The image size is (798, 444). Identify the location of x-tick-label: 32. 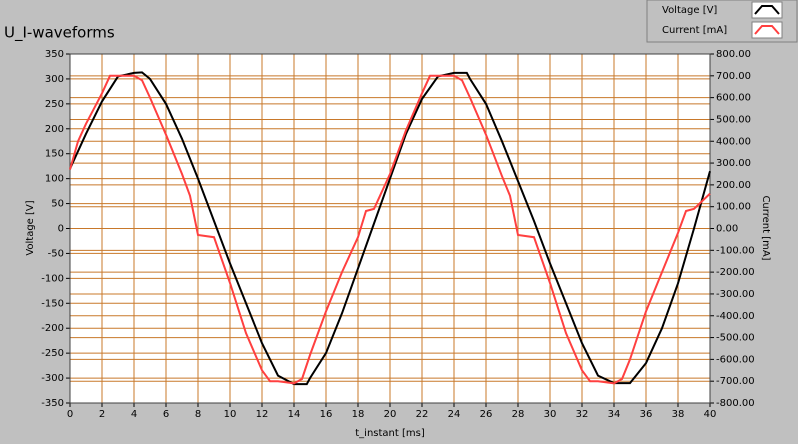
(582, 414).